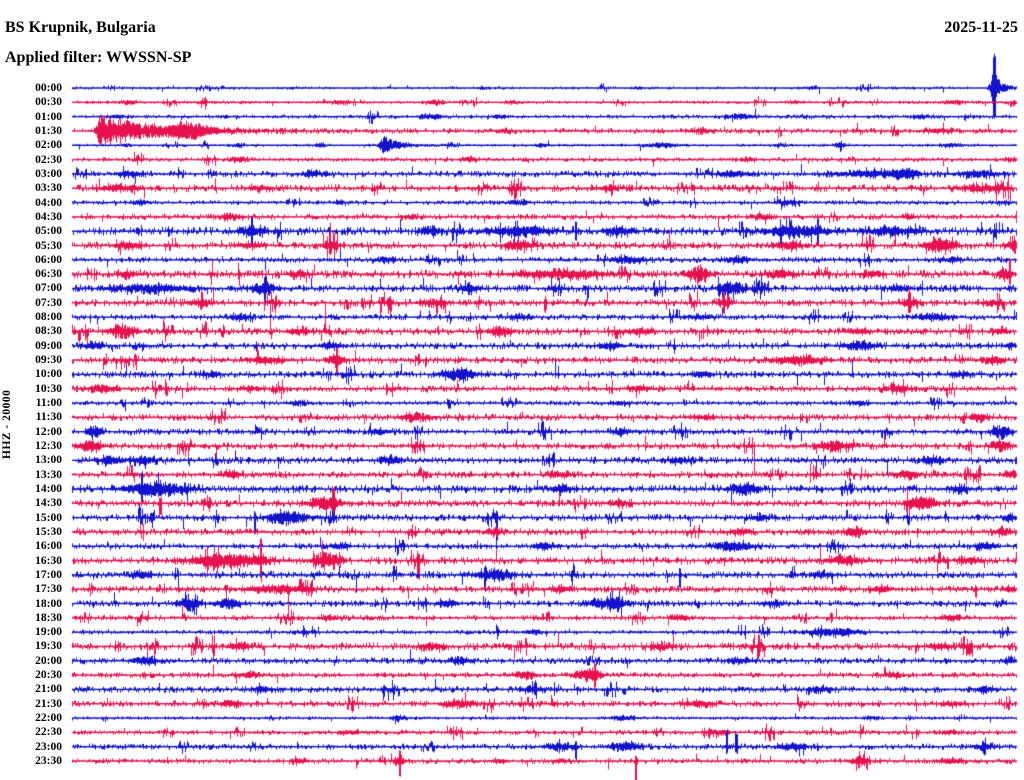 The width and height of the screenshot is (1024, 780). Describe the element at coordinates (48, 474) in the screenshot. I see `row-time-label: 13:30` at that location.